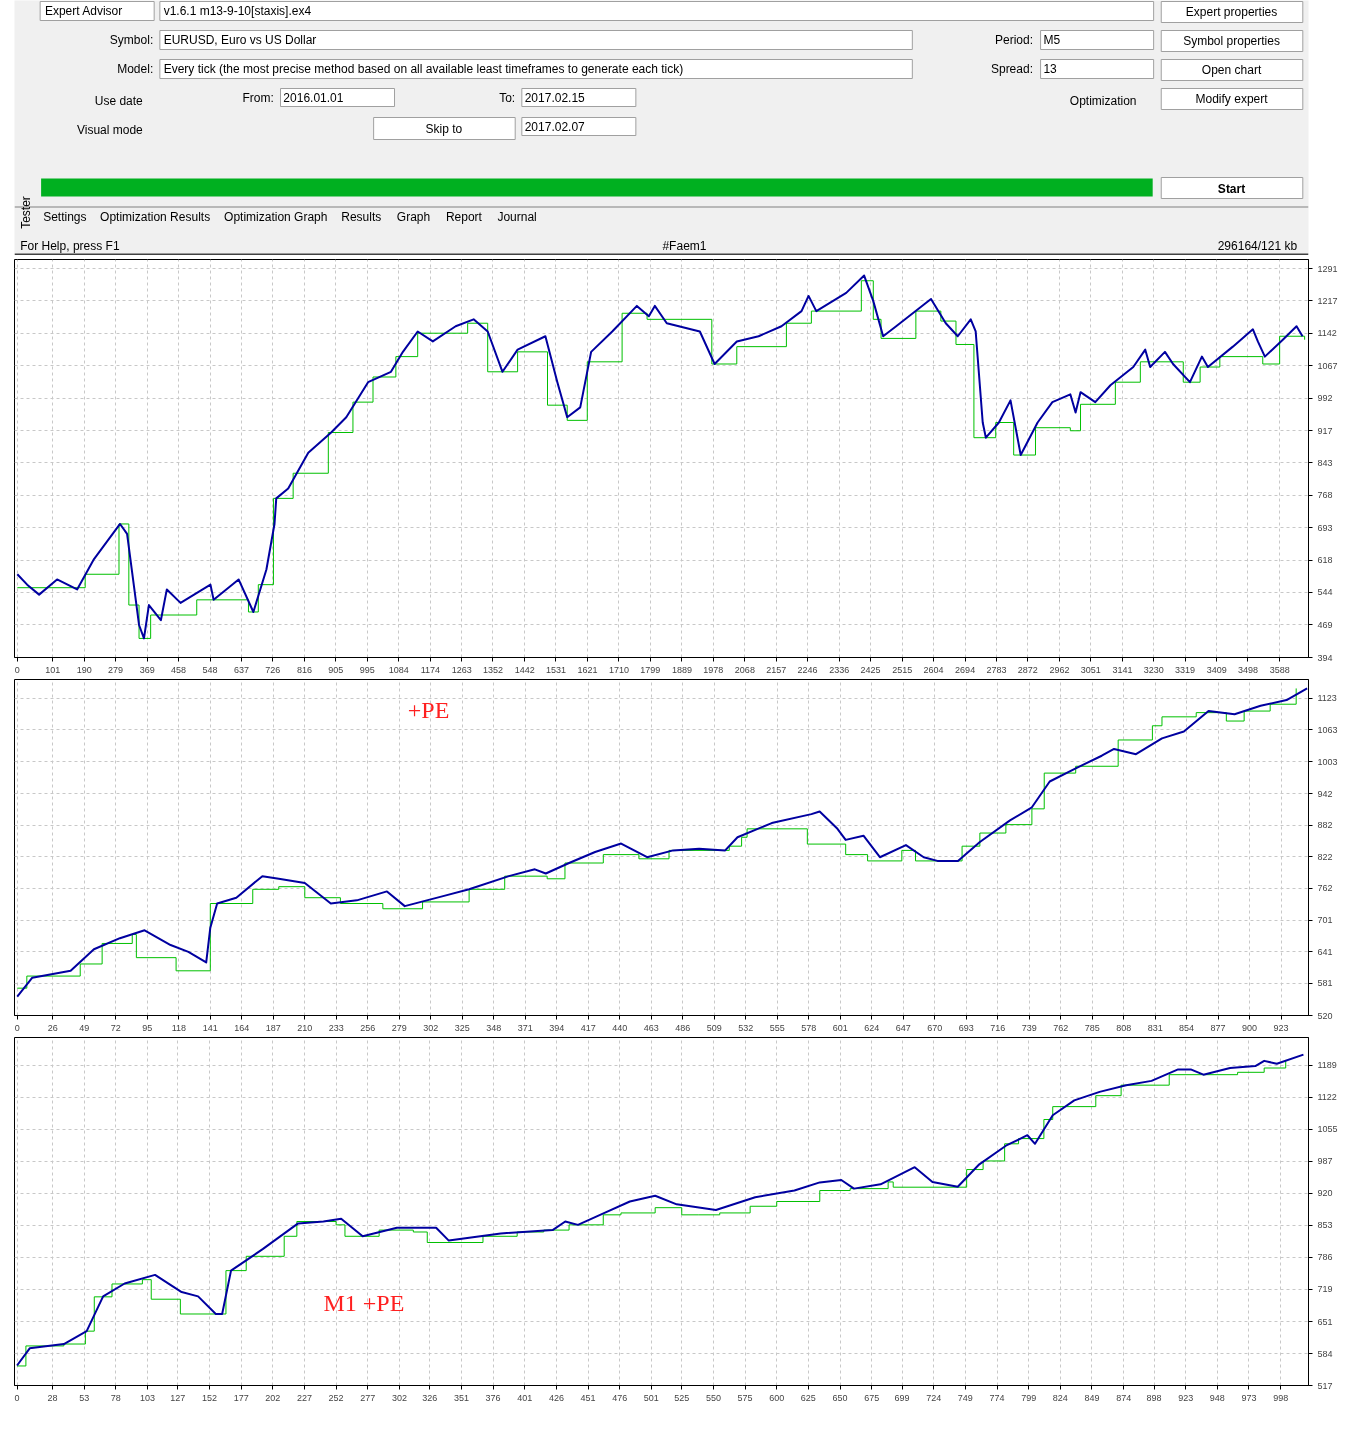 Image resolution: width=1358 pixels, height=1434 pixels. I want to click on x-tick-label: 325, so click(462, 1027).